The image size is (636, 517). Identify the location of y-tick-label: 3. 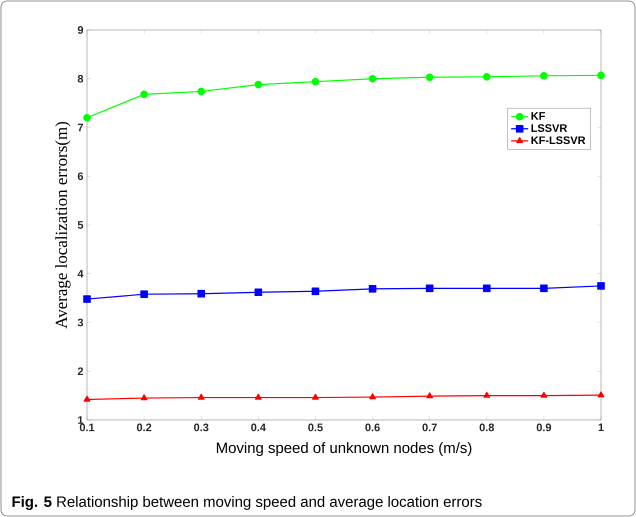
(81, 322).